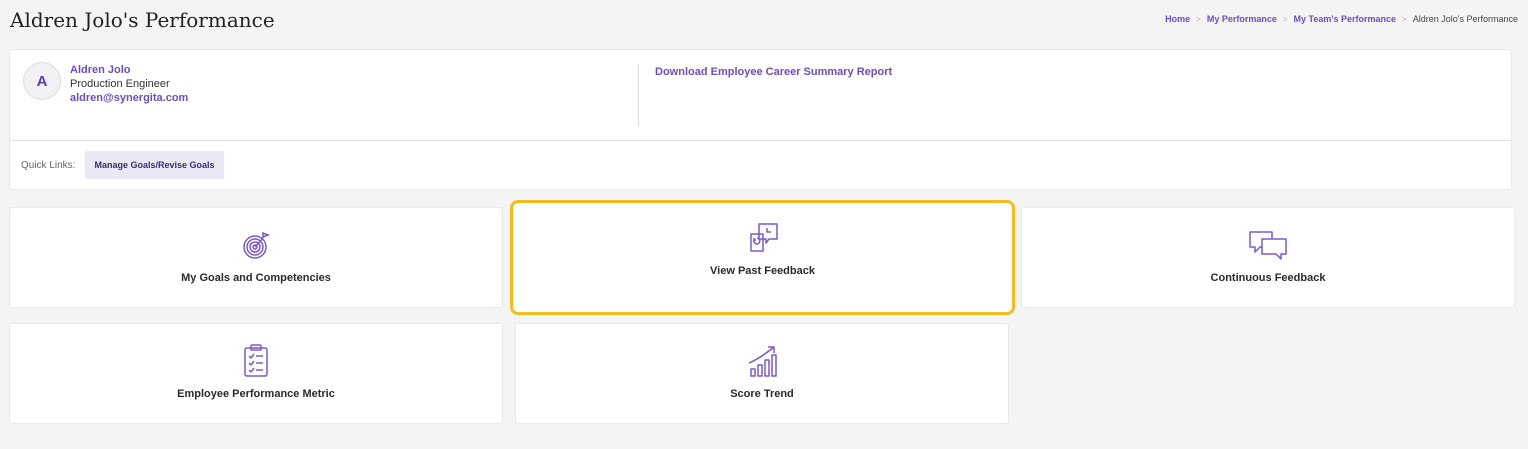 Image resolution: width=1528 pixels, height=449 pixels. I want to click on trend-chart-icon, so click(762, 361).